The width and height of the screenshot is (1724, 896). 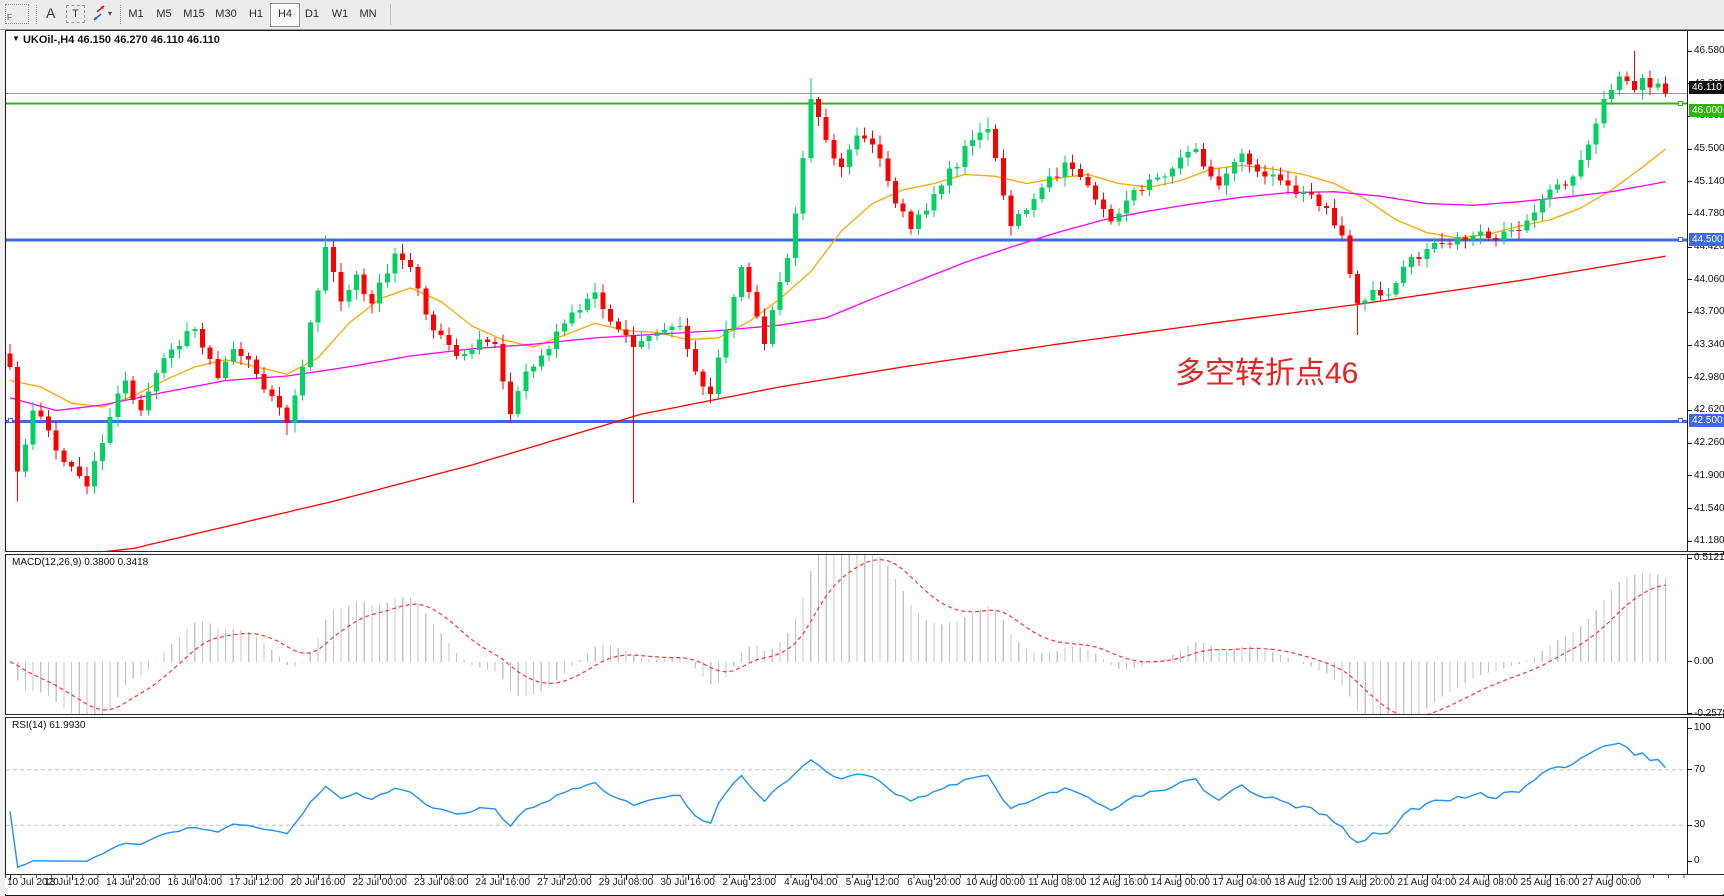 What do you see at coordinates (226, 14) in the screenshot?
I see `timeframe-button-m30: M30` at bounding box center [226, 14].